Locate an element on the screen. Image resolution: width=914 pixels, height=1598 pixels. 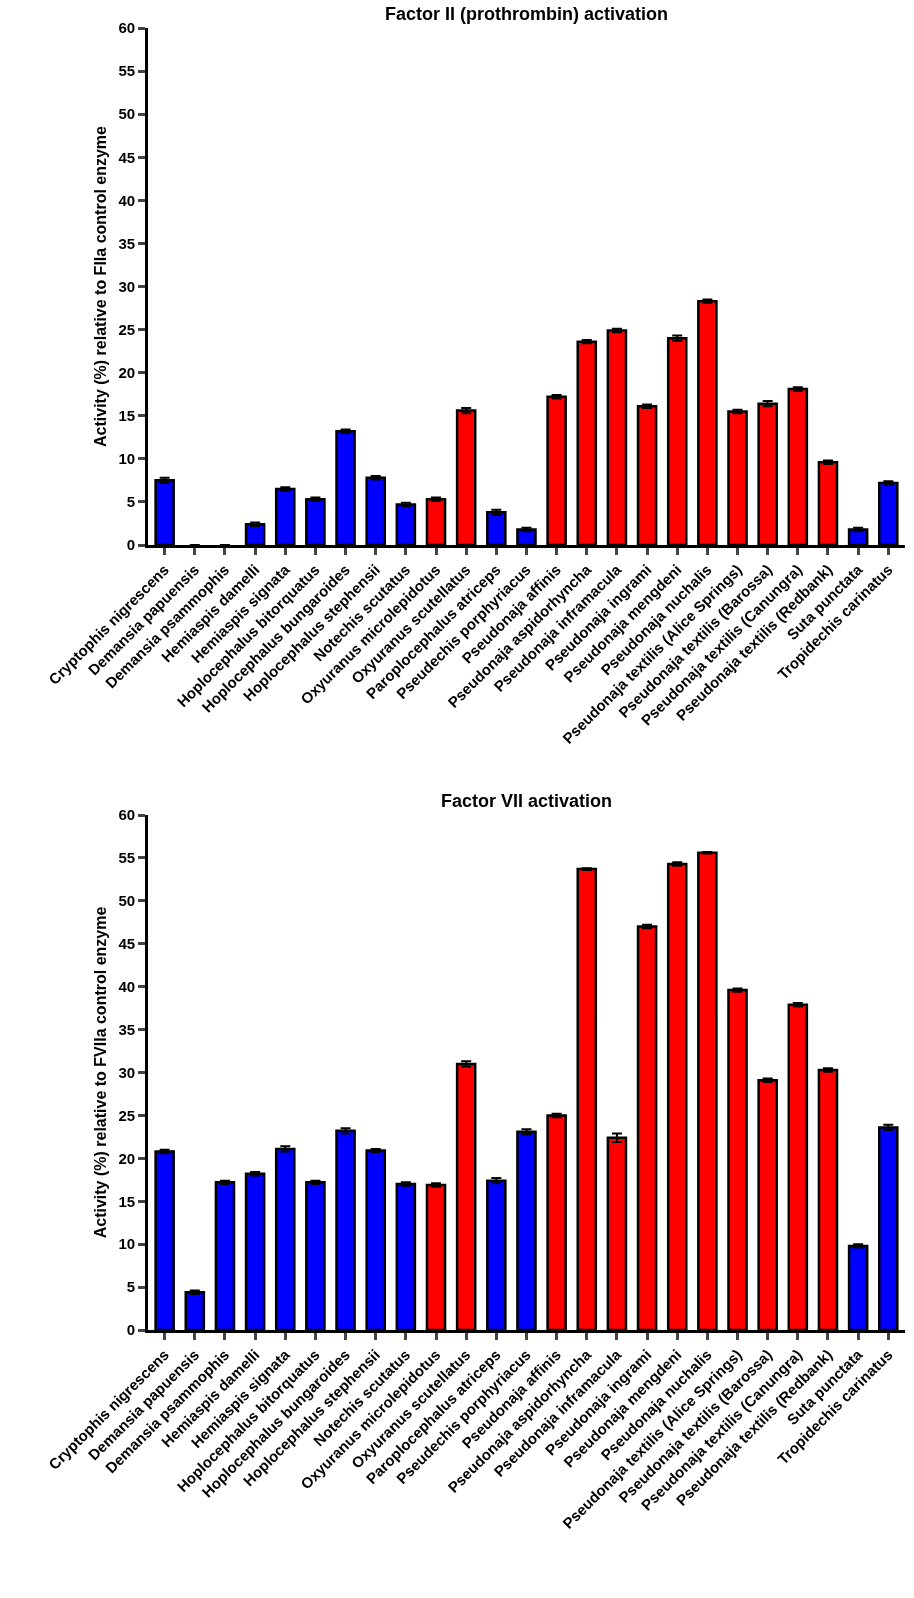
chart-title: Factor VII activation is located at coordinates (527, 801).